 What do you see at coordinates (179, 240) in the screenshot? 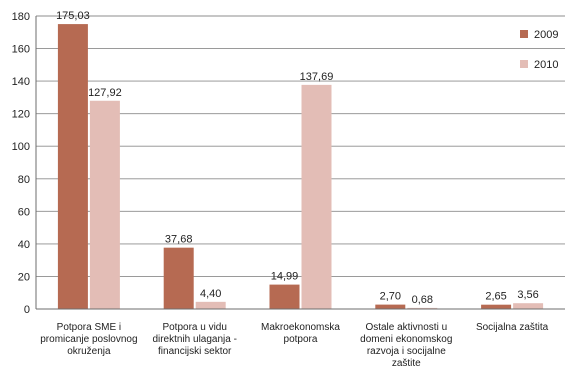
I see `data-label: 37,68` at bounding box center [179, 240].